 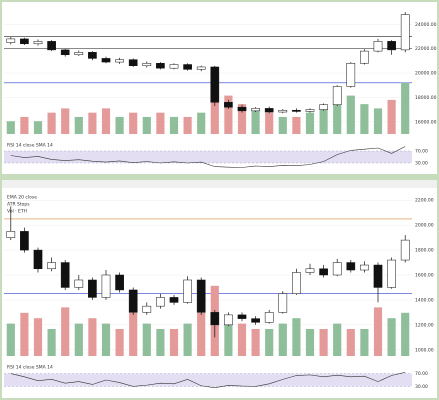 I want to click on toolbar, so click(x=219, y=184).